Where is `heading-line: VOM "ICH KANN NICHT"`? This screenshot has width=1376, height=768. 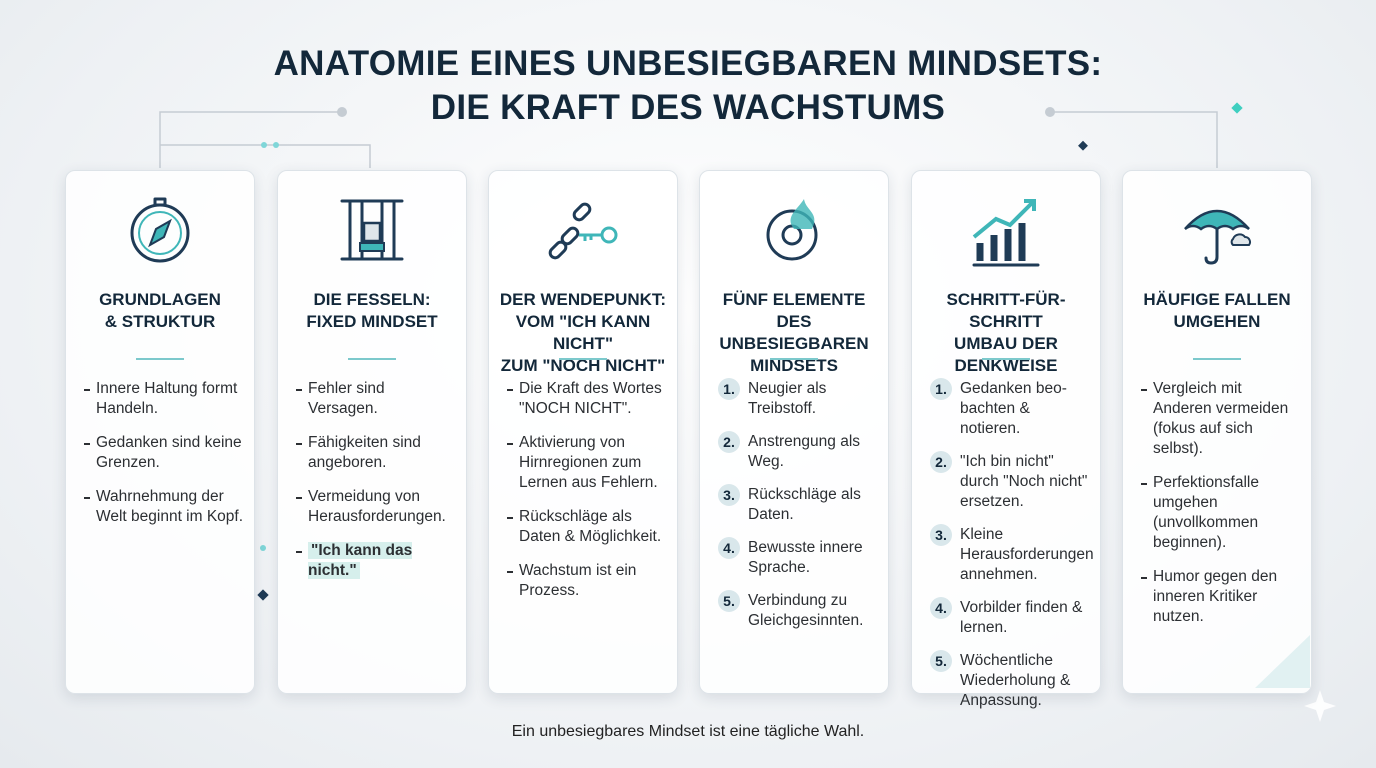
heading-line: VOM "ICH KANN NICHT" is located at coordinates (583, 332).